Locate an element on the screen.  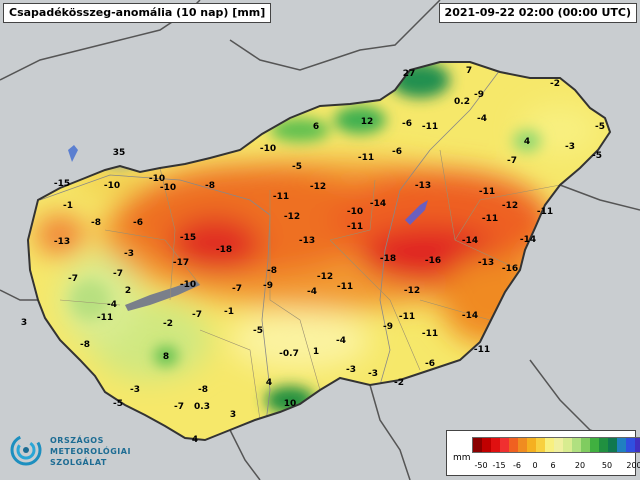
map-title: Csapadékösszeg-anomália (10 nap) [mm] is located at coordinates (137, 13).